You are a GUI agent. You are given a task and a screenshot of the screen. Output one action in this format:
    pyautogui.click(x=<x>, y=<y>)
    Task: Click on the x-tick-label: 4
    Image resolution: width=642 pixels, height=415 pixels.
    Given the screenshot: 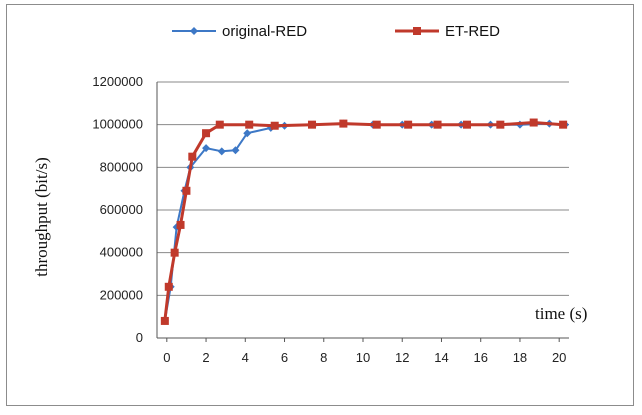 What is the action you would take?
    pyautogui.click(x=245, y=357)
    